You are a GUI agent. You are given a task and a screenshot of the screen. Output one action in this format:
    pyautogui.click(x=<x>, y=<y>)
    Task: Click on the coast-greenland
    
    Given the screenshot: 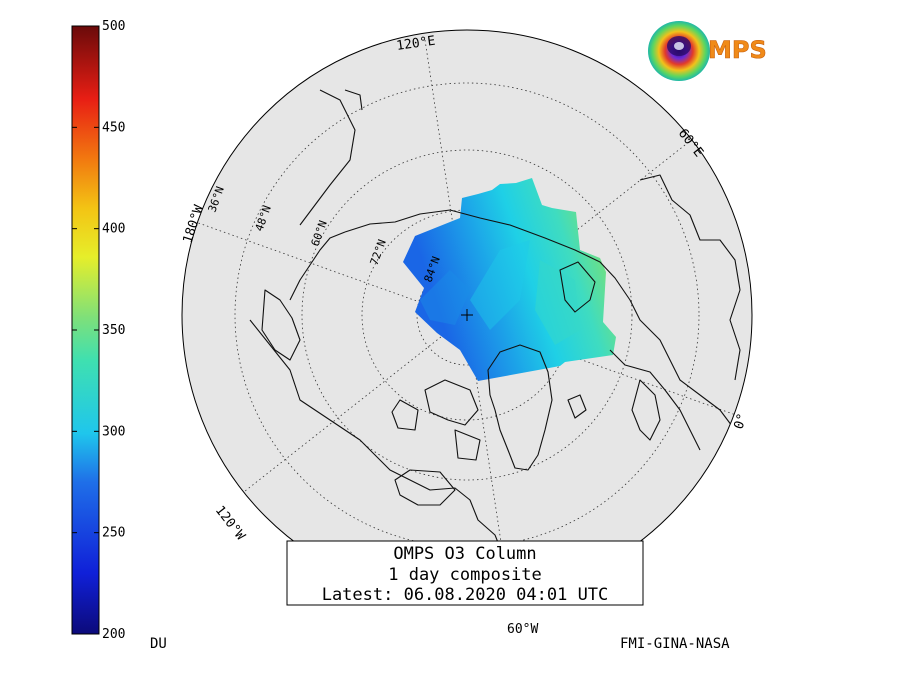 What is the action you would take?
    pyautogui.click(x=520, y=407)
    